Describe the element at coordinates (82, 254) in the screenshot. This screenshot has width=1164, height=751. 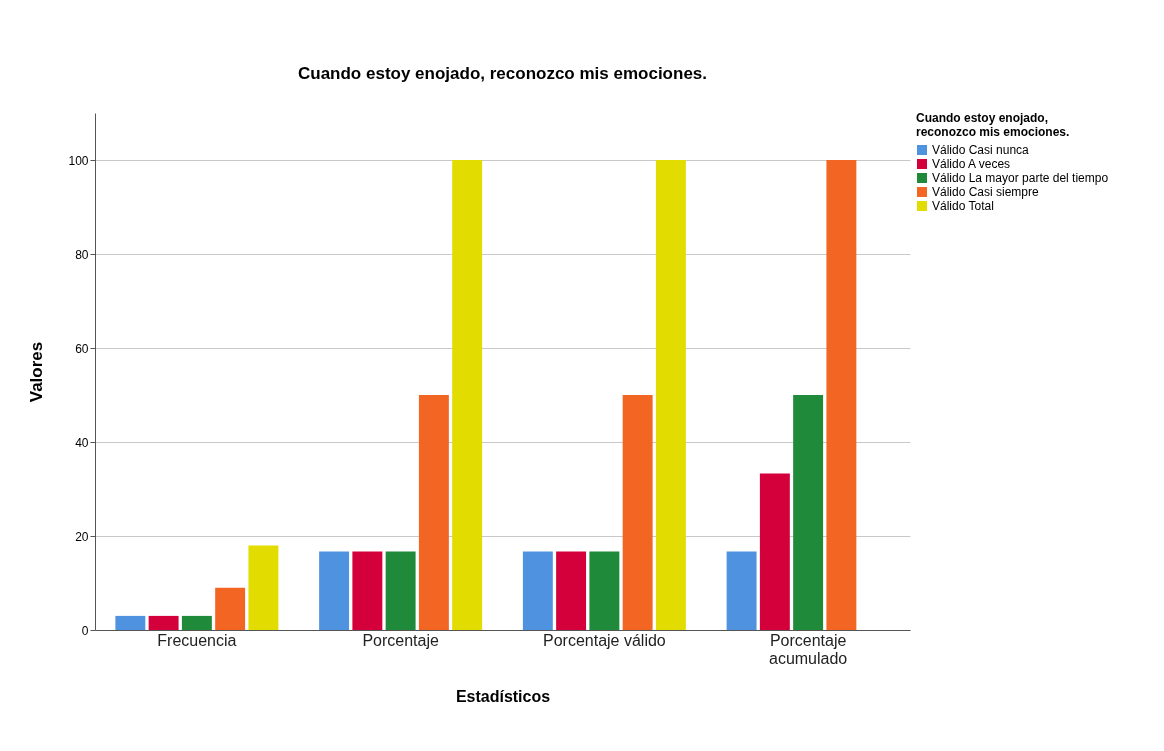
I see `y-tick-label: 80` at that location.